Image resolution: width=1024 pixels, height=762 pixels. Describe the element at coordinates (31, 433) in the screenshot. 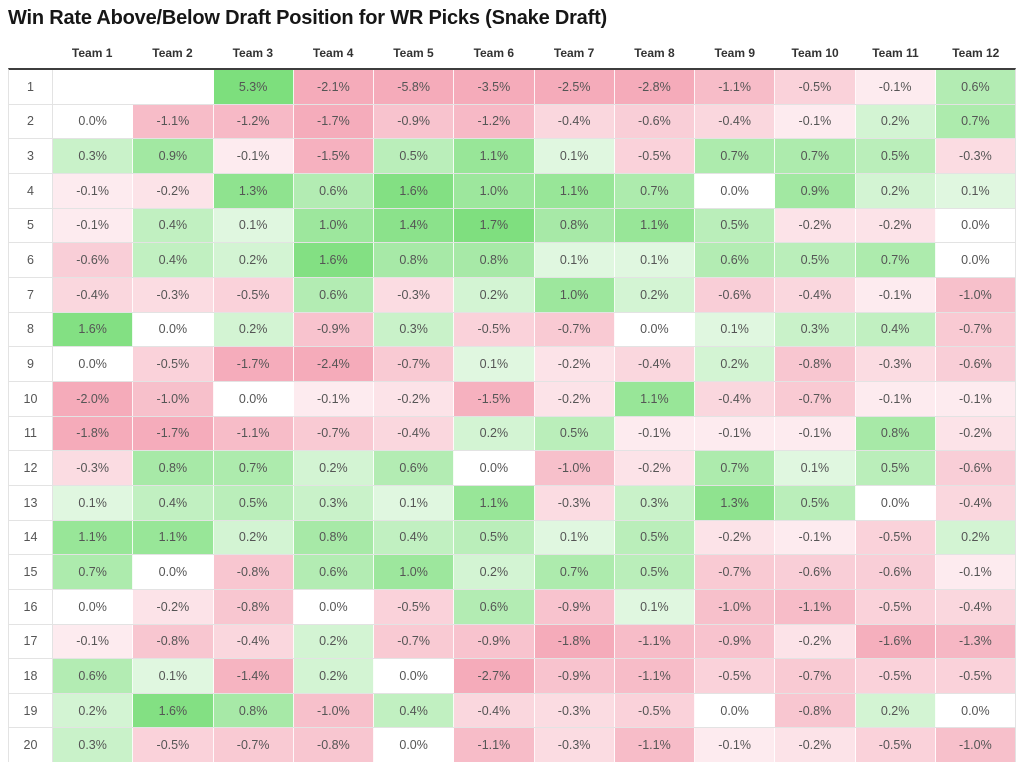

I see `row-number: 11` at that location.